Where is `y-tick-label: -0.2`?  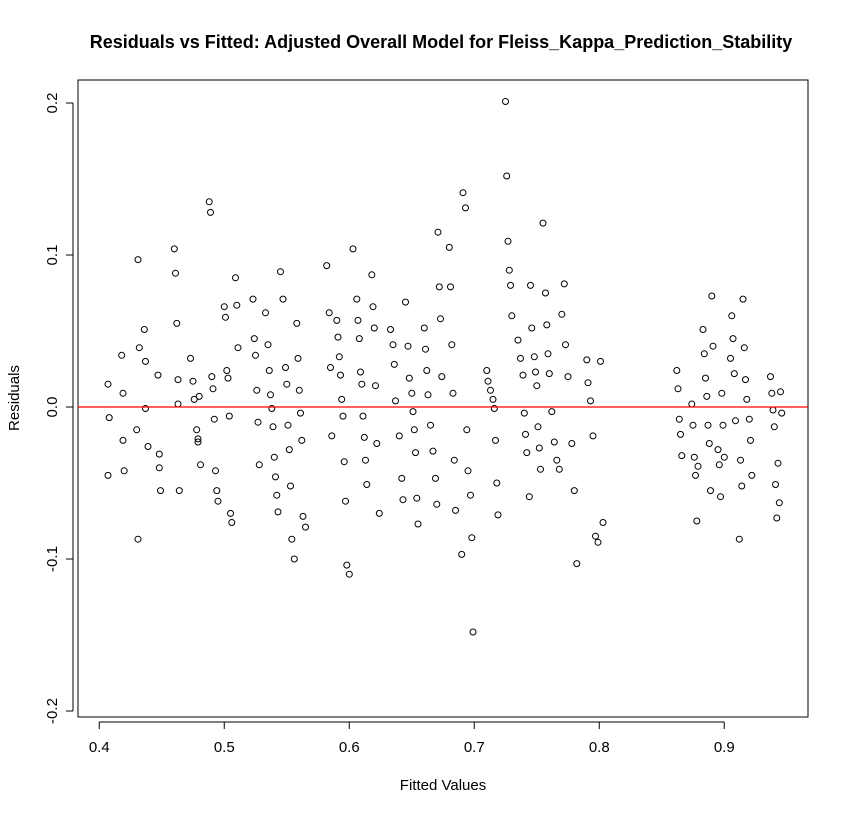 y-tick-label: -0.2 is located at coordinates (52, 711).